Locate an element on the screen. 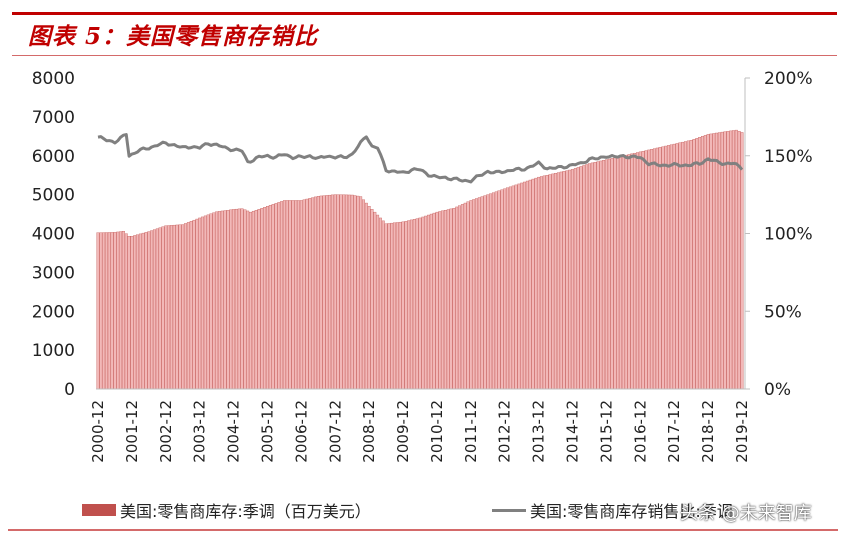 Image resolution: width=859 pixels, height=541 pixels. chart-title: 图表 5：美国零售商存销比 is located at coordinates (173, 36).